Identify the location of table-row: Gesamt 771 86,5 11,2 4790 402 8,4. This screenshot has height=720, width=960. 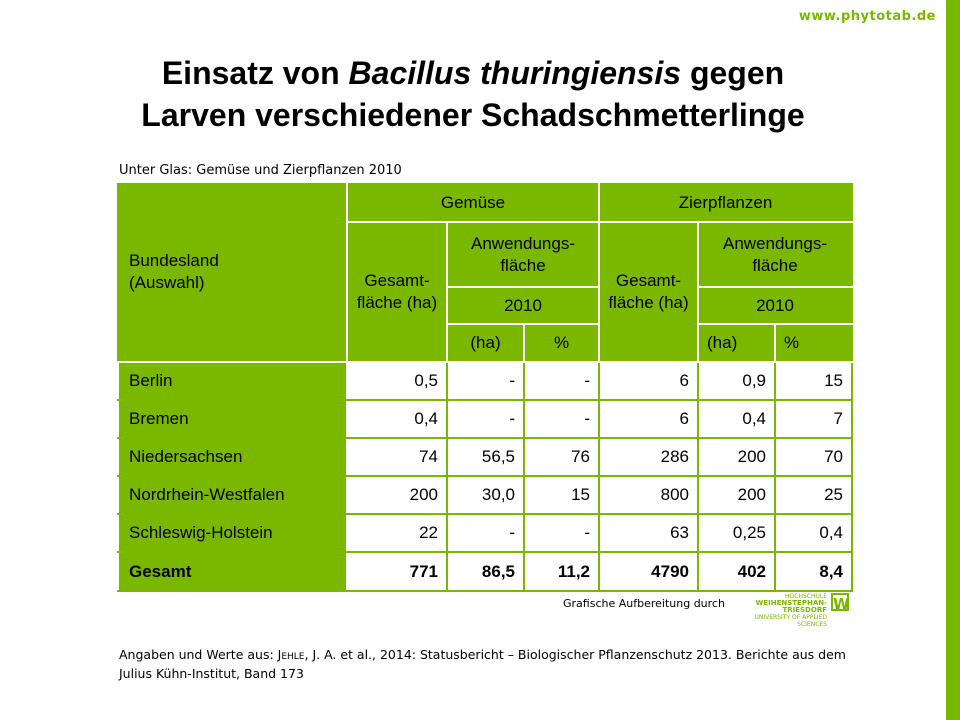
(485, 571).